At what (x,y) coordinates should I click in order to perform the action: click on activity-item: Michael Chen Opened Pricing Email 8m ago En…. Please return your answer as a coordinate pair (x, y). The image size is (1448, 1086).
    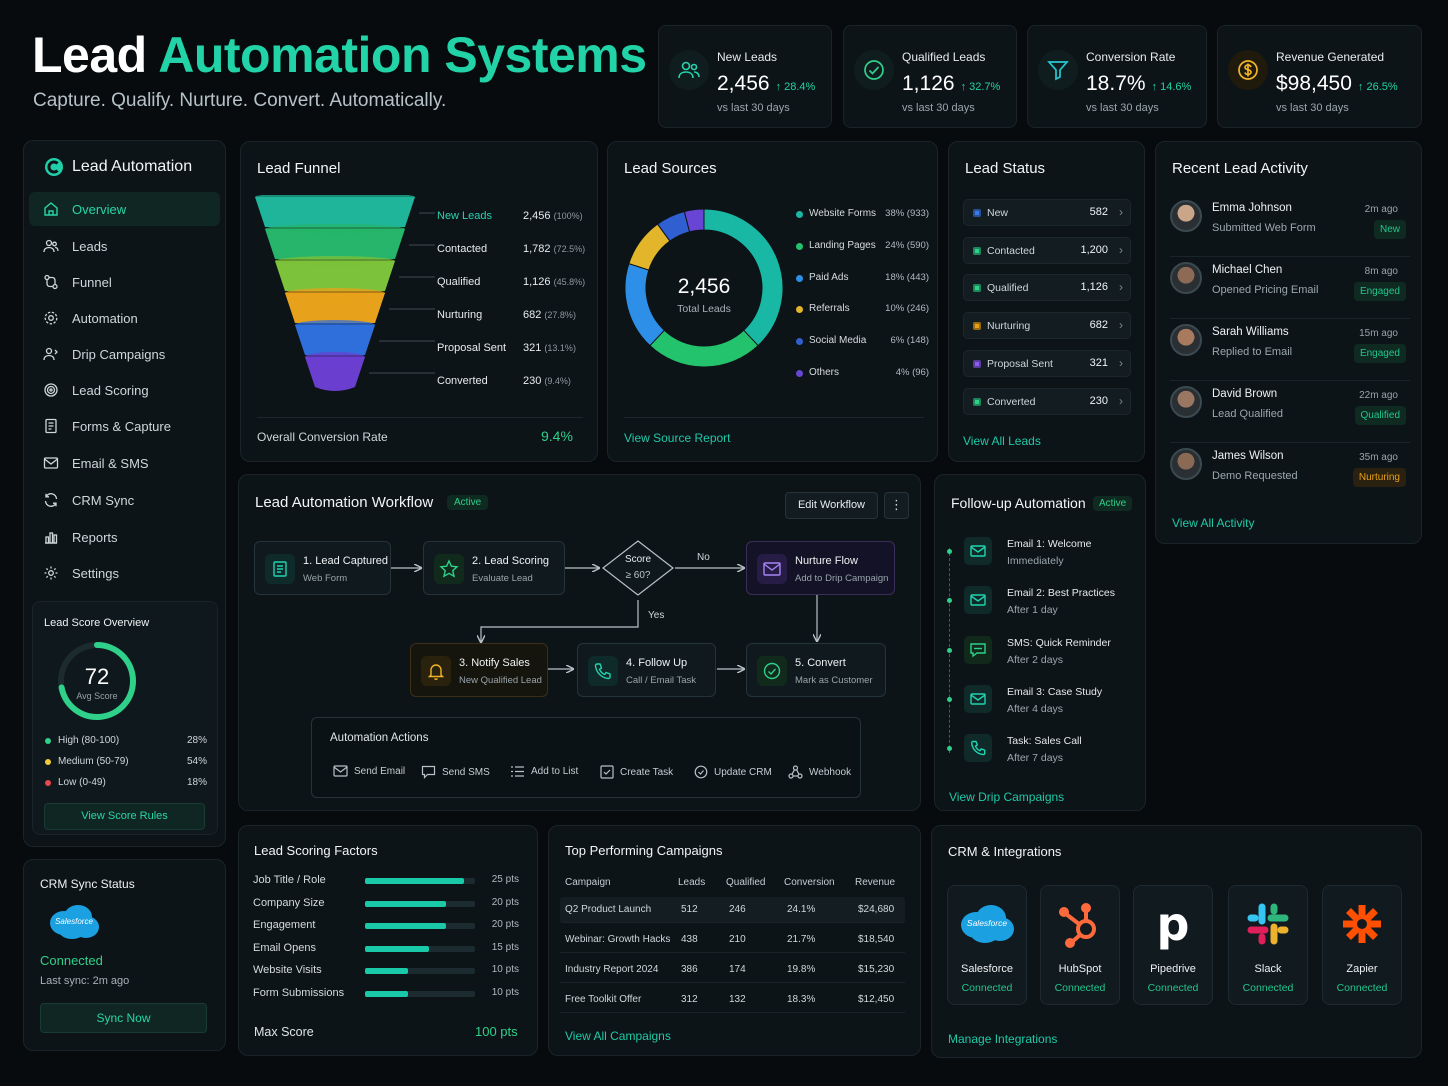
    Looking at the image, I should click on (1290, 290).